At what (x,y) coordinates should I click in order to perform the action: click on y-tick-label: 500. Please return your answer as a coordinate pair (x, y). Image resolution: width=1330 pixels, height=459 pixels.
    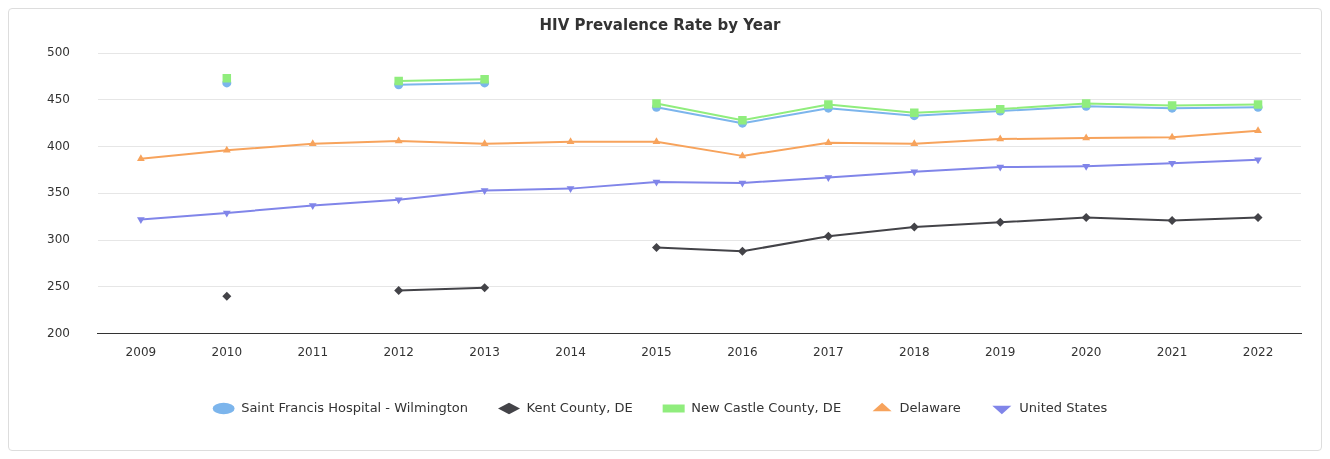
    Looking at the image, I should click on (58, 52).